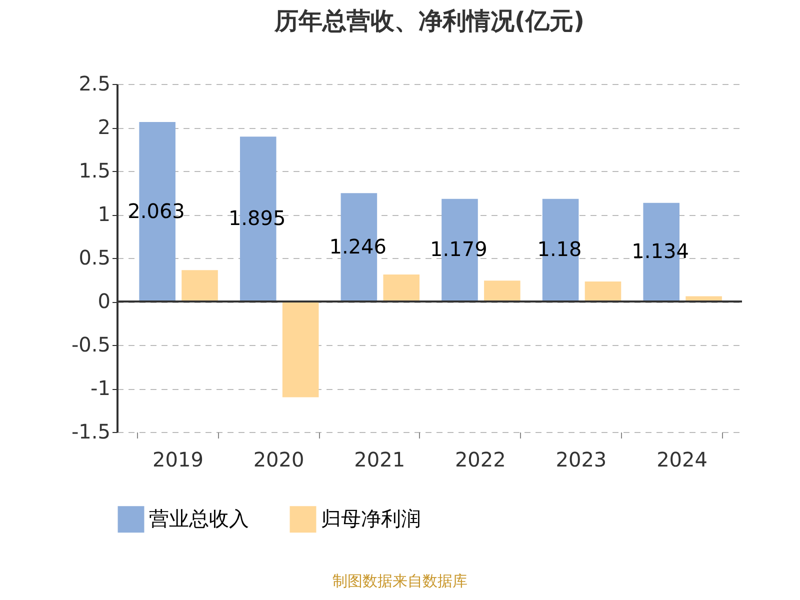  Describe the element at coordinates (94, 84) in the screenshot. I see `y-tick-label: 2.5` at that location.